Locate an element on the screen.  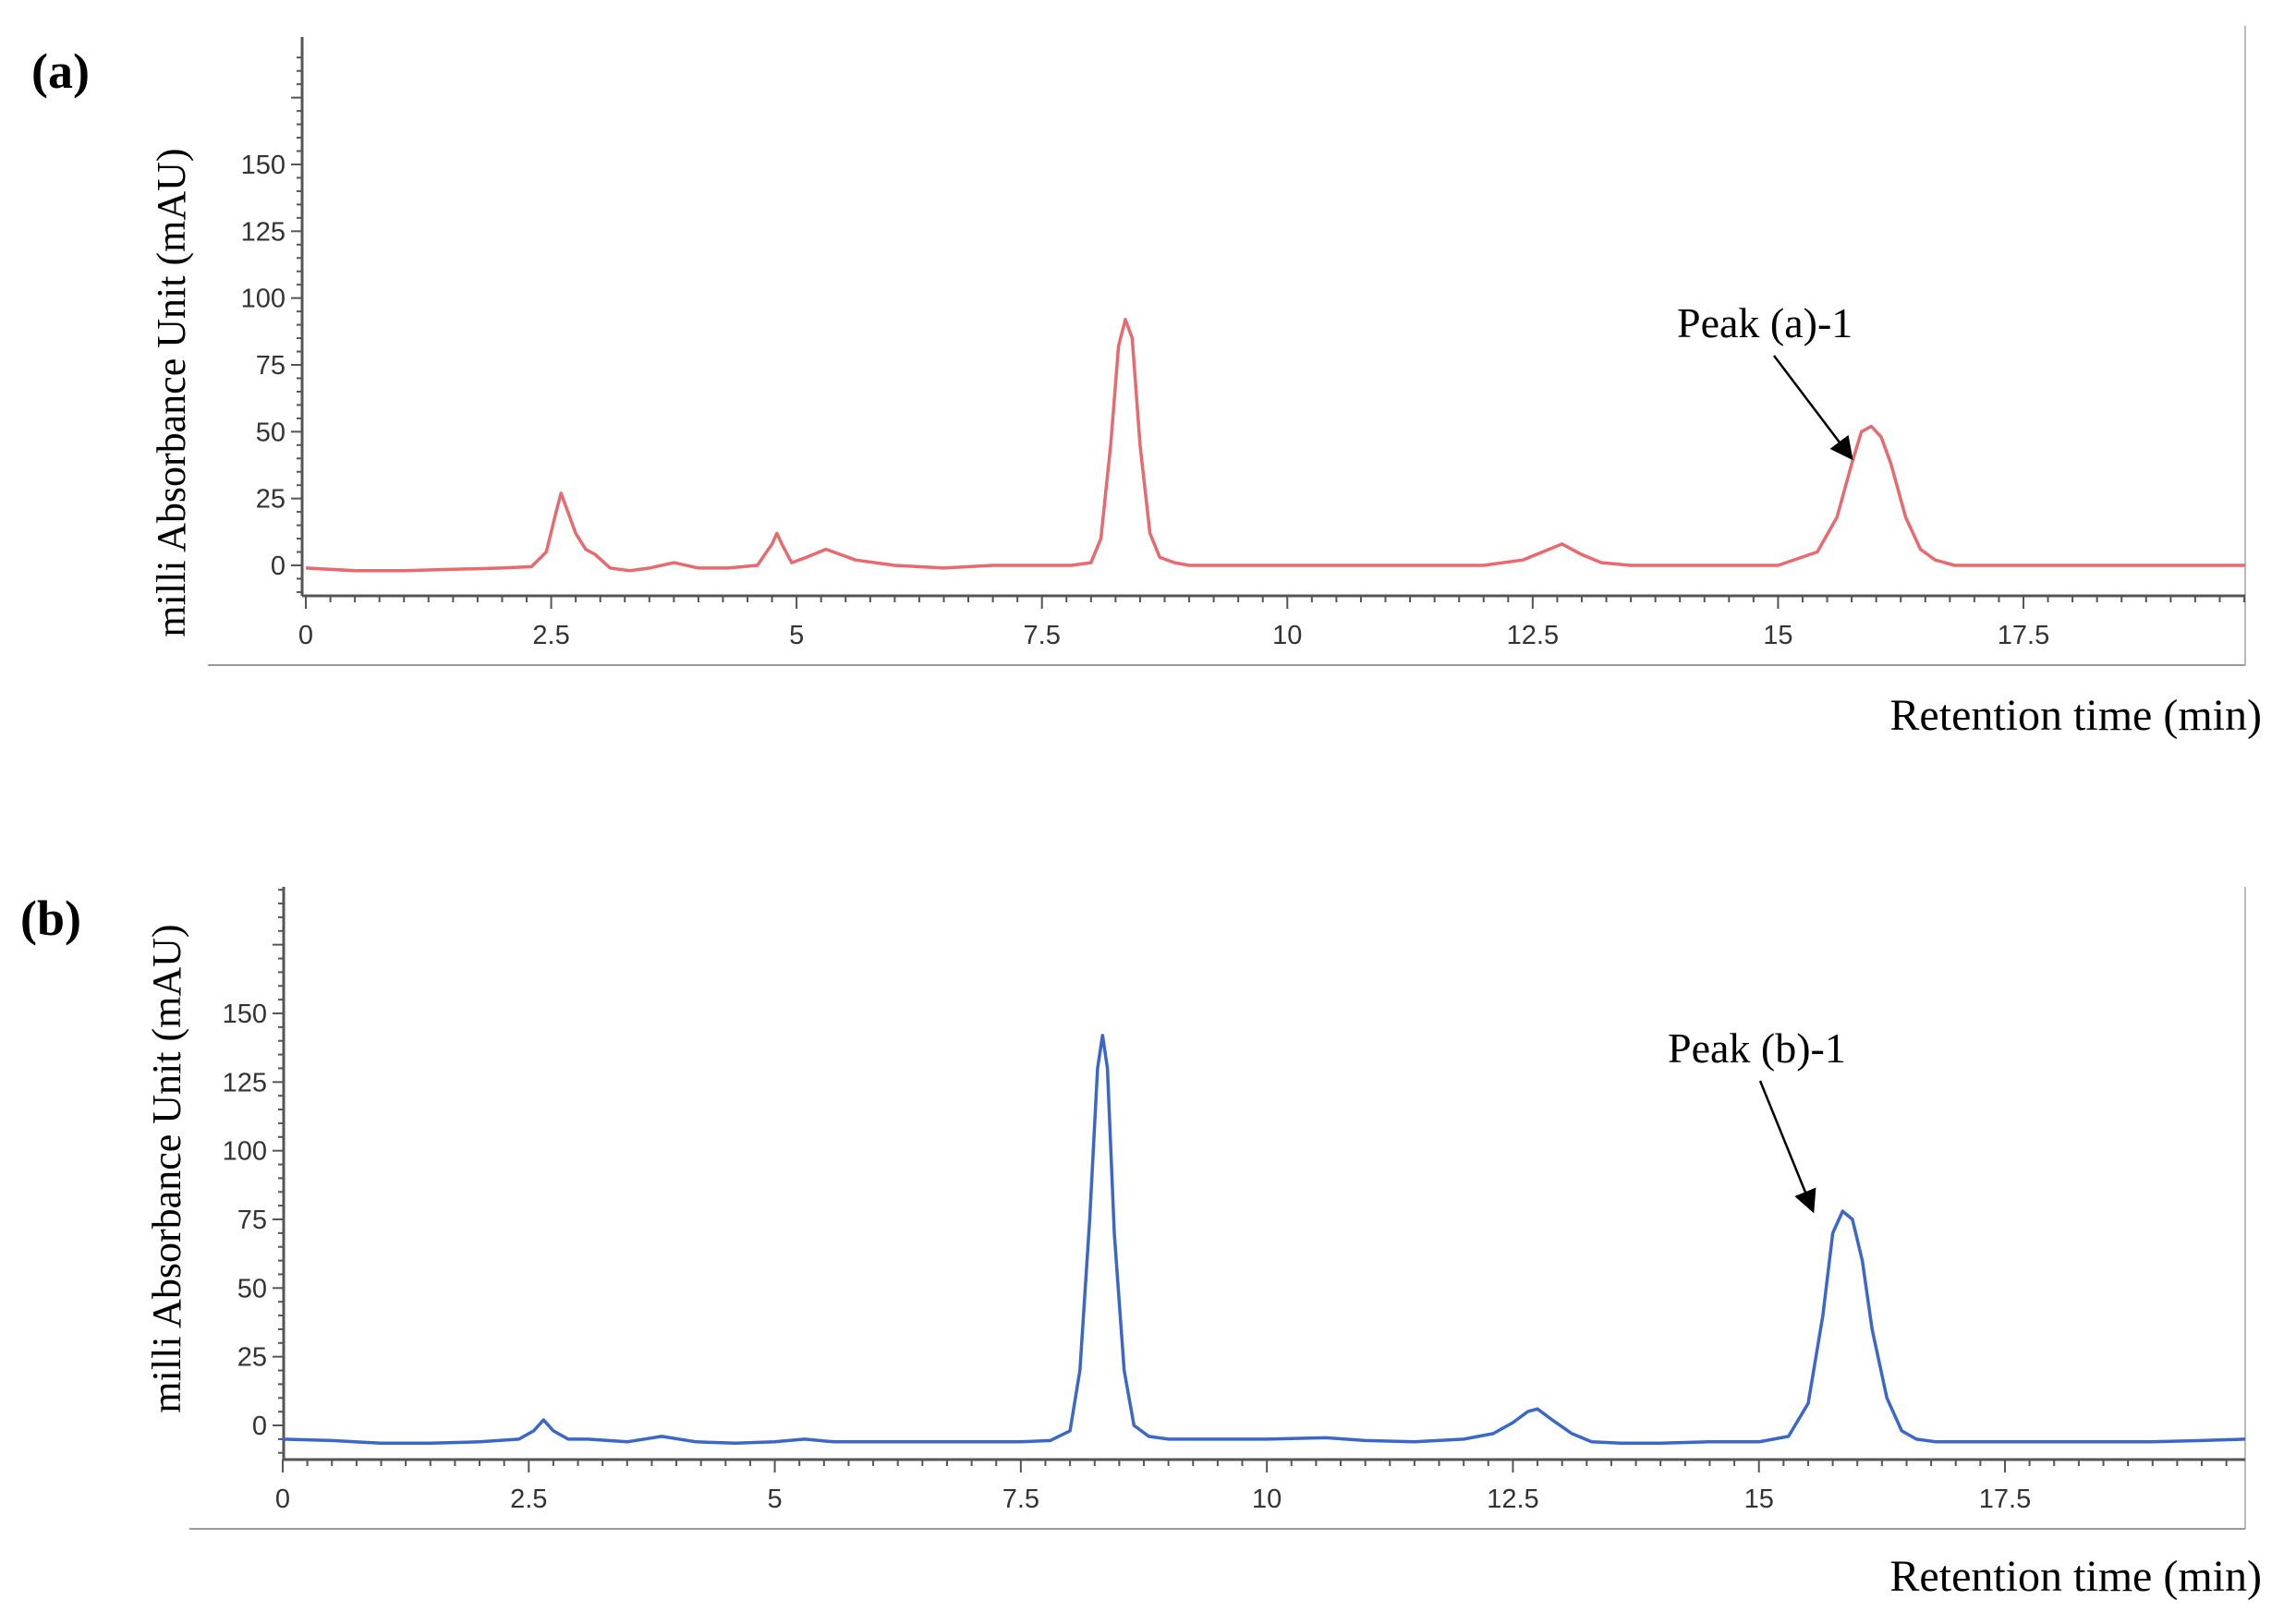
chromatogram-trace is located at coordinates (1275, 445).